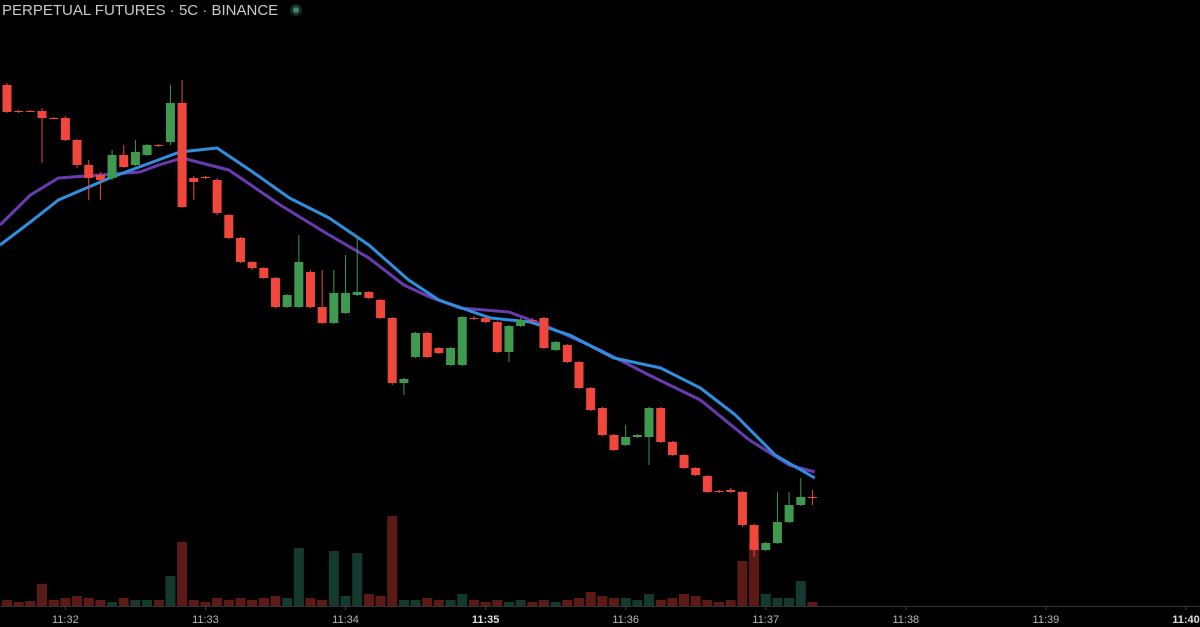 The width and height of the screenshot is (1200, 627). Describe the element at coordinates (905, 620) in the screenshot. I see `x-tick-label: 11:38` at that location.